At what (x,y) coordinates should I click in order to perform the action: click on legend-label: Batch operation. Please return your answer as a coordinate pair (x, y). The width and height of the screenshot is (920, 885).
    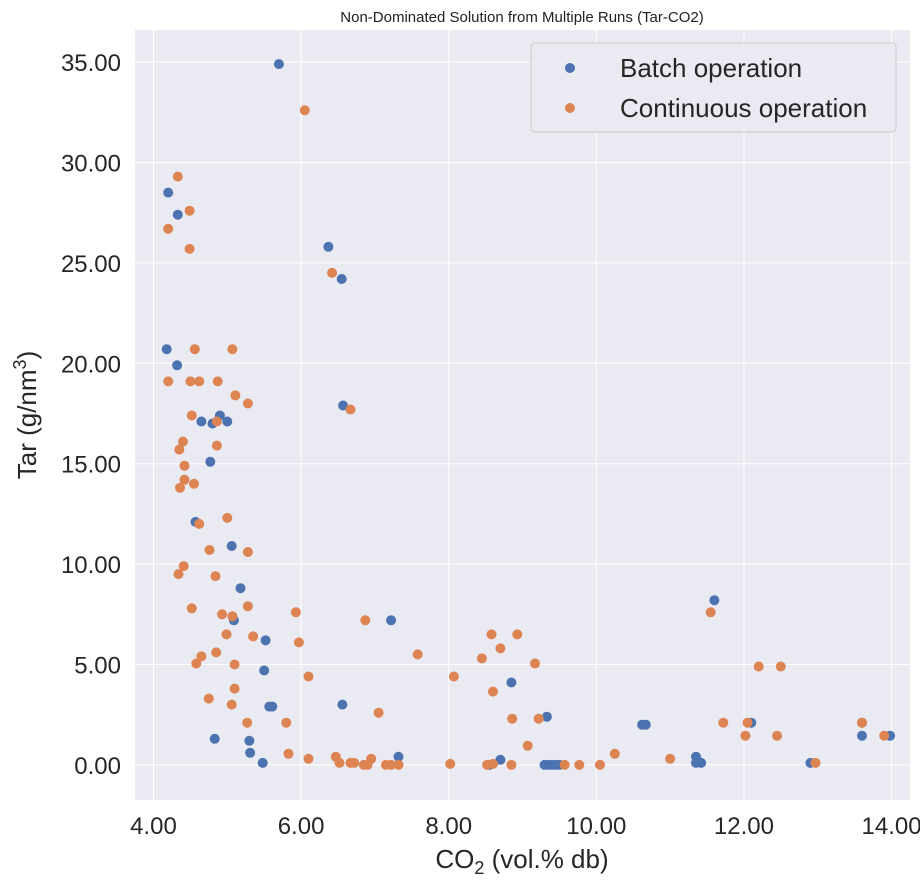
    Looking at the image, I should click on (711, 68).